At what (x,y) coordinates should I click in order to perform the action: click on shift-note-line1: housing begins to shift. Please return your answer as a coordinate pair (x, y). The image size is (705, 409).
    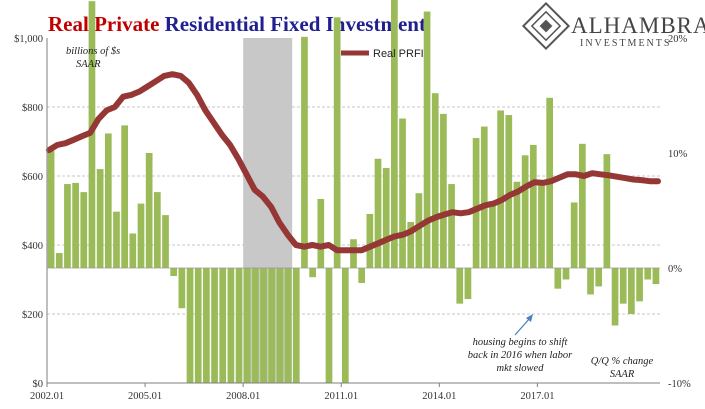
    Looking at the image, I should click on (521, 342).